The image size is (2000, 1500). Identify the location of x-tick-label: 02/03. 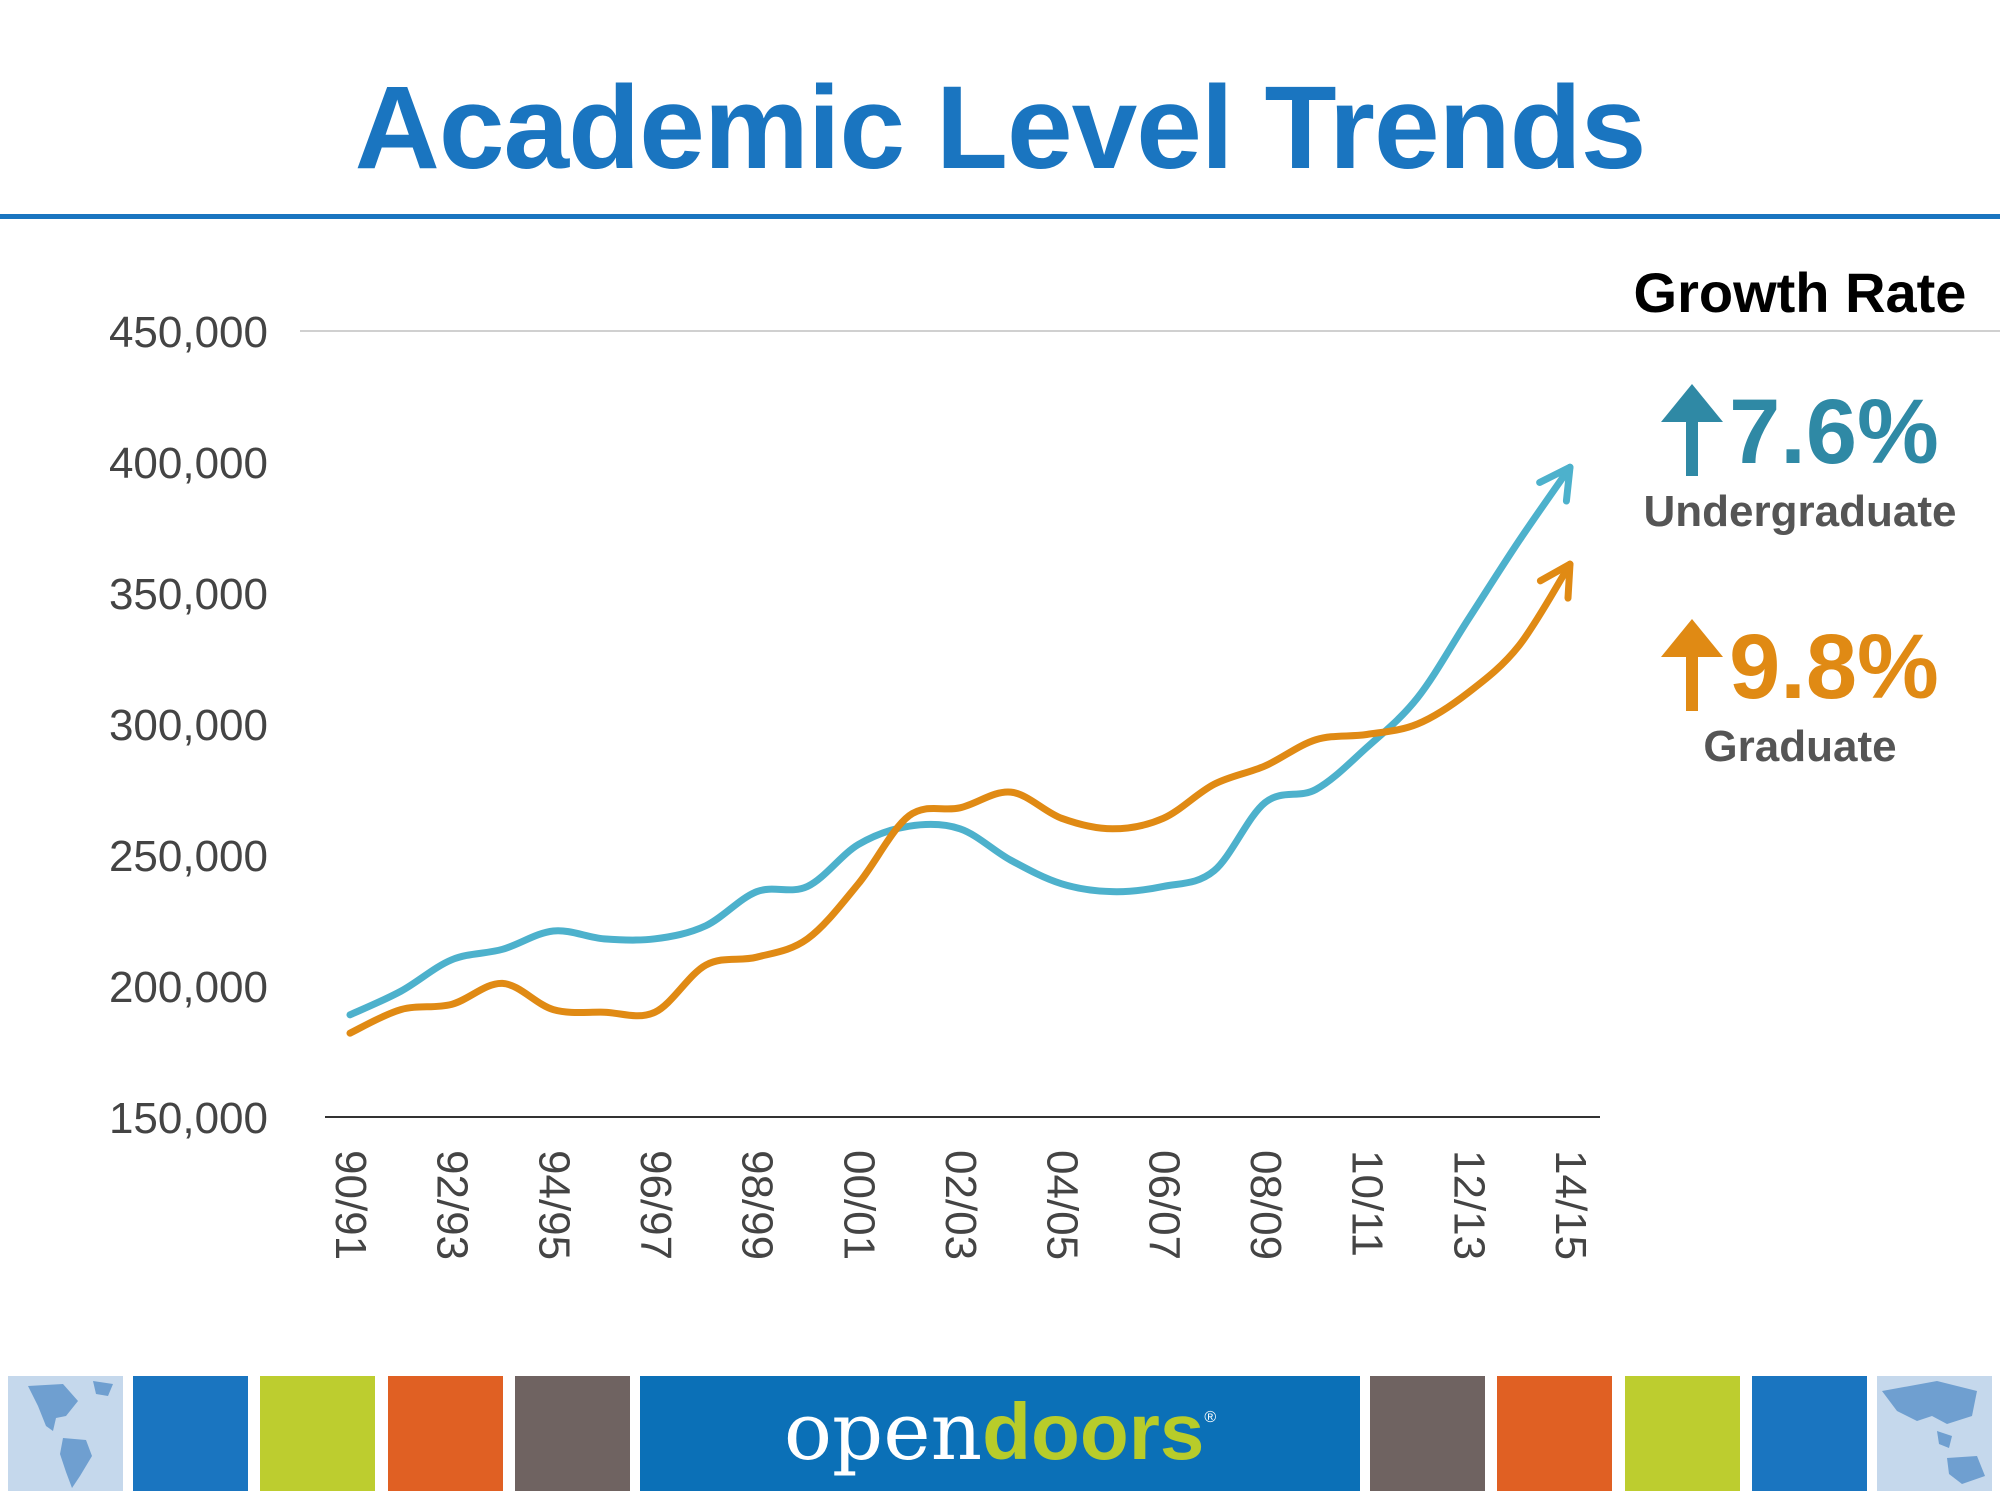
(960, 1205).